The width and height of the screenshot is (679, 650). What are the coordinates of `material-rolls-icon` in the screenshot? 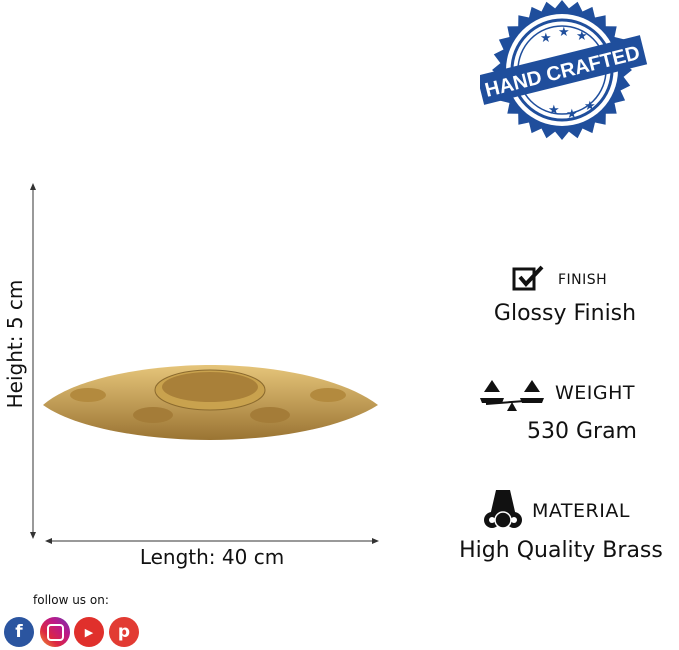 It's located at (503, 509).